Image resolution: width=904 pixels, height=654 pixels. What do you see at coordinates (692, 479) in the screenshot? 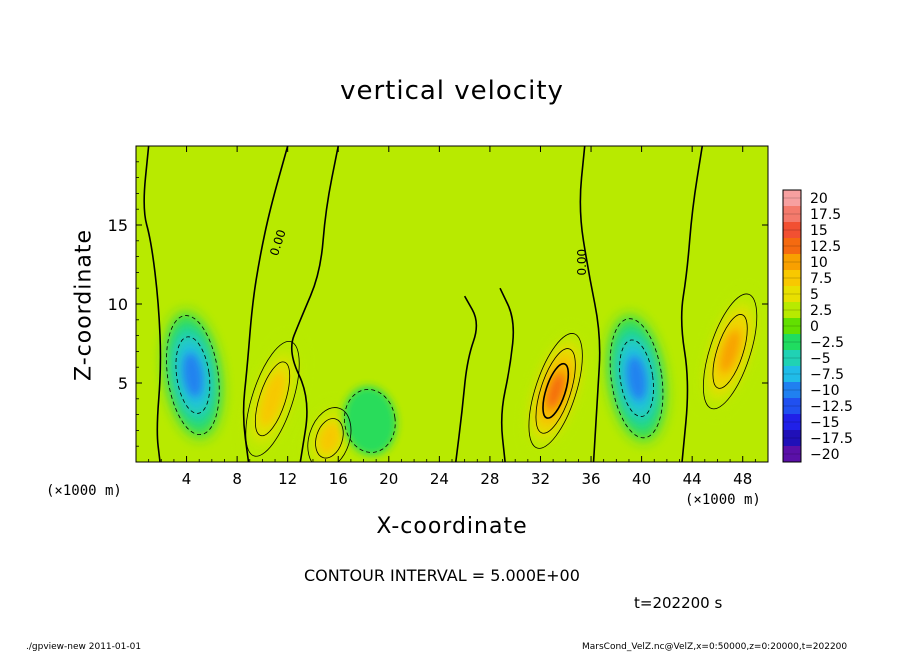
I see `x-tick-label: 44` at bounding box center [692, 479].